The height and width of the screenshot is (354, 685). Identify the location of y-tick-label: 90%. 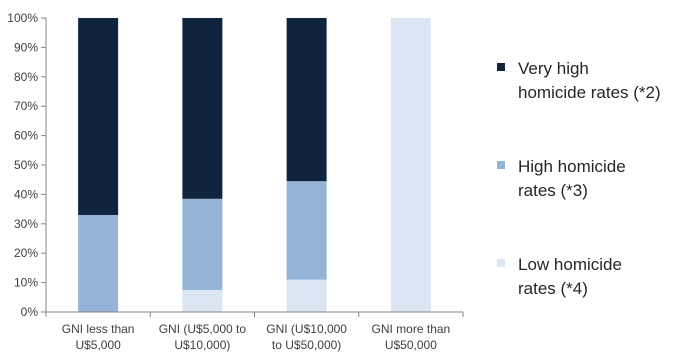
(26, 47).